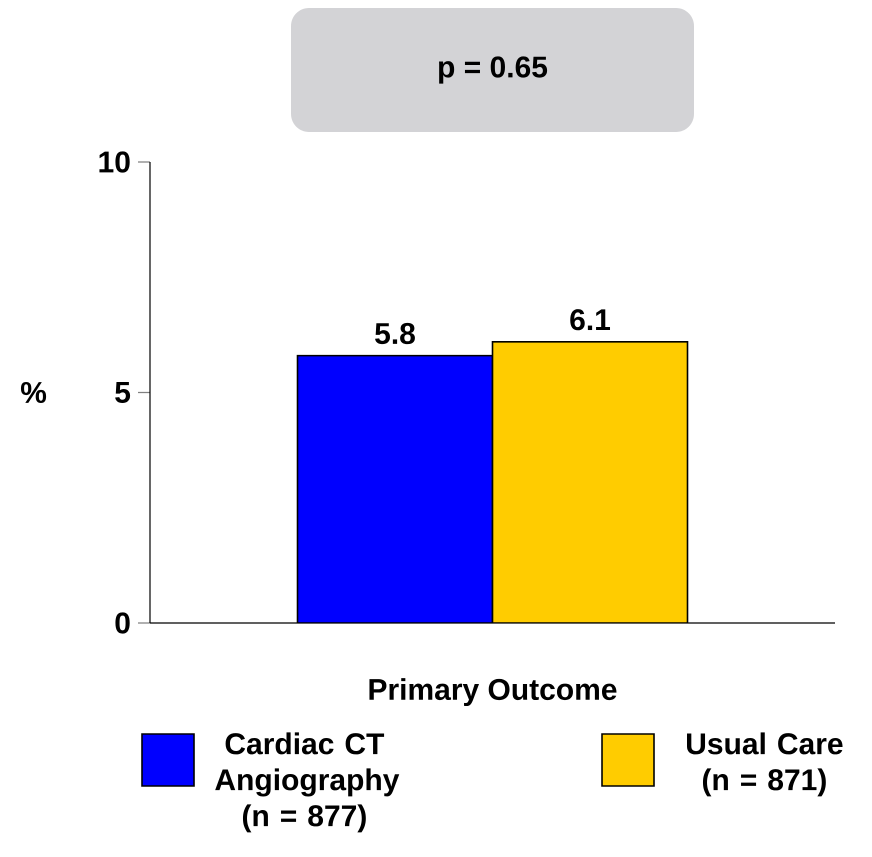 This screenshot has width=872, height=857. What do you see at coordinates (122, 392) in the screenshot?
I see `y-tick-label: 5` at bounding box center [122, 392].